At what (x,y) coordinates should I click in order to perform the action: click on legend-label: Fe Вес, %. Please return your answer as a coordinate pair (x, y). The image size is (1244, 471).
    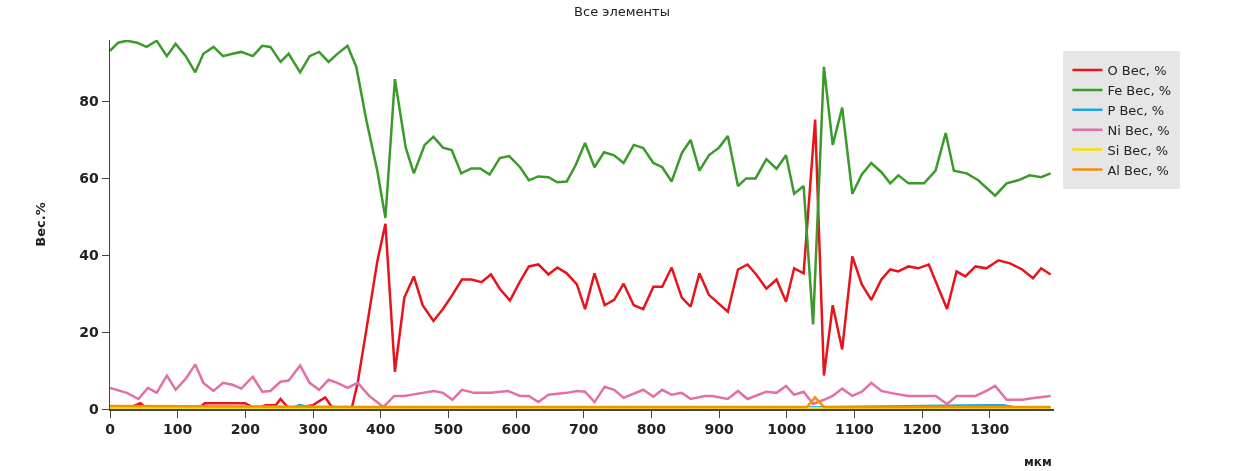
    Looking at the image, I should click on (1139, 90).